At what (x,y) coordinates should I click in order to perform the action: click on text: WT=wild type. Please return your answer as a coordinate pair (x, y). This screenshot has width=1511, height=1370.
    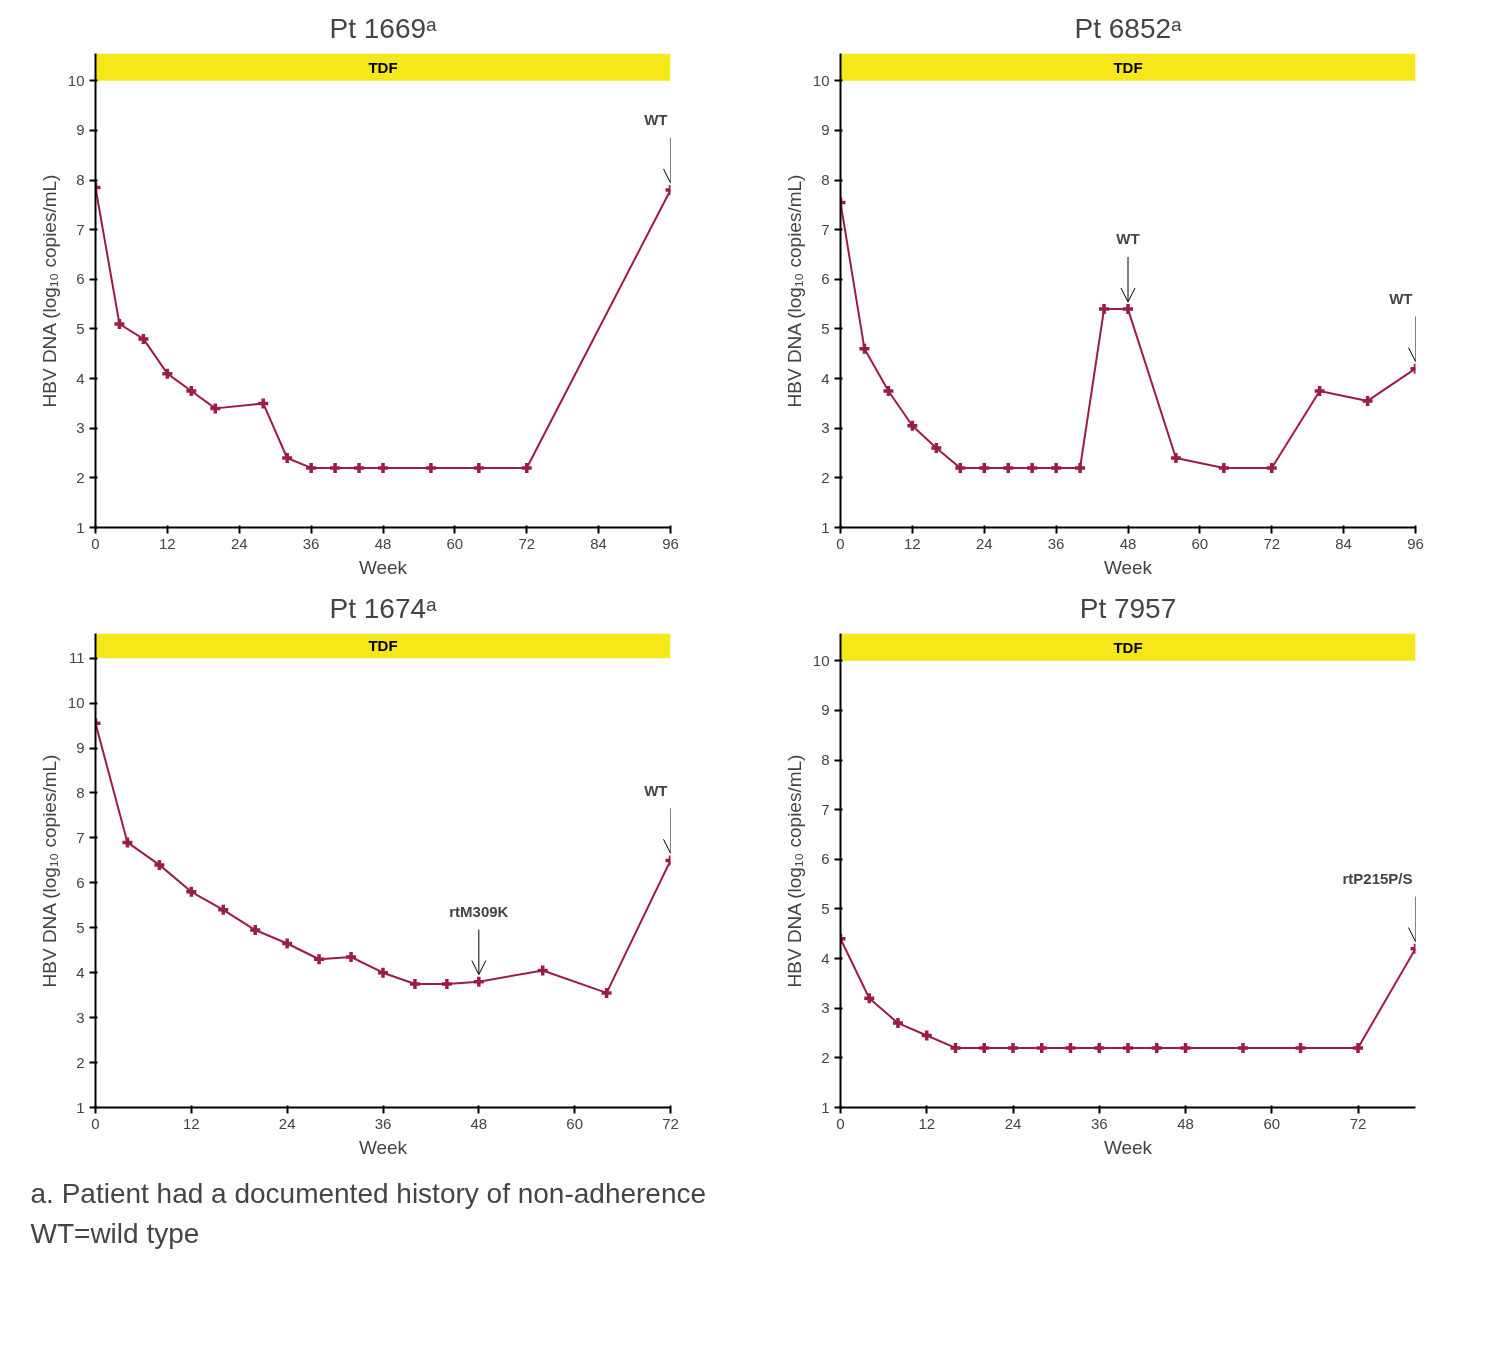
    Looking at the image, I should click on (115, 1233).